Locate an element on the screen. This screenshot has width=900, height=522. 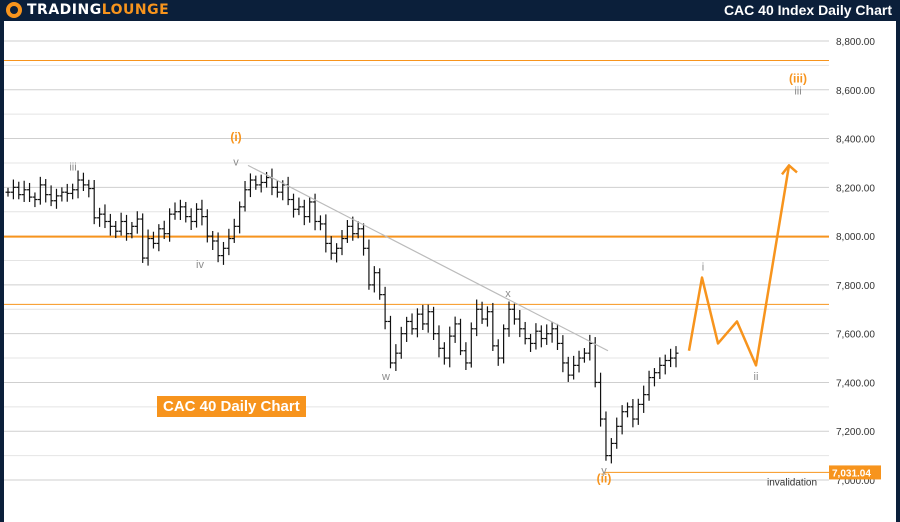
level-price-label: 7,031.04 is located at coordinates (851, 473).